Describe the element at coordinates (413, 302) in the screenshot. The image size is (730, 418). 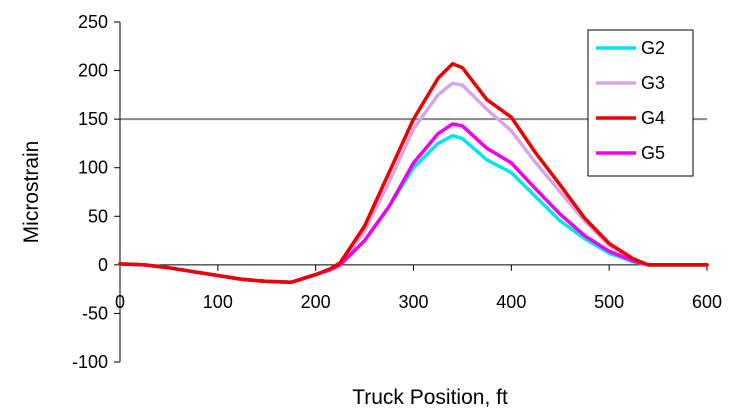
I see `x-tick-label: 300` at that location.